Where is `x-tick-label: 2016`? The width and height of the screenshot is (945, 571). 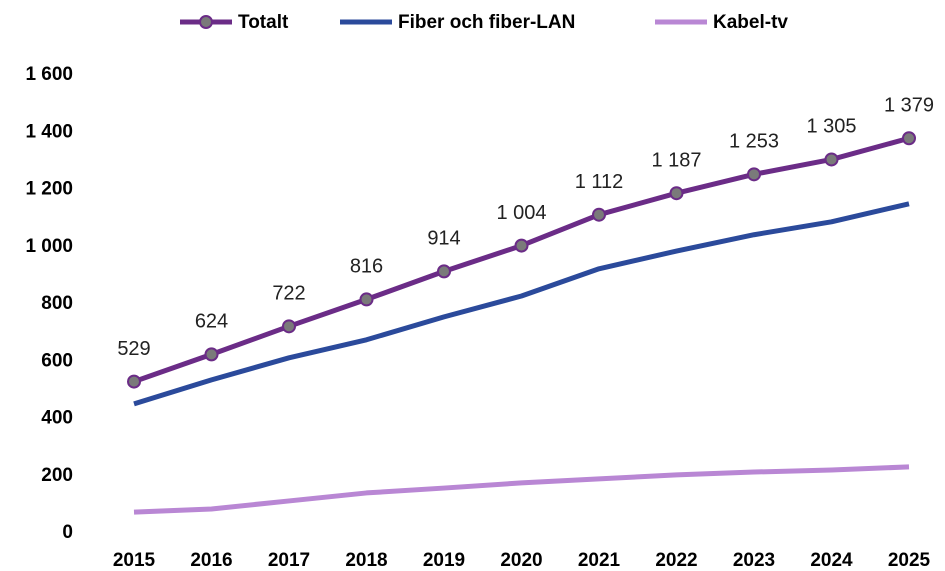 x-tick-label: 2016 is located at coordinates (211, 560).